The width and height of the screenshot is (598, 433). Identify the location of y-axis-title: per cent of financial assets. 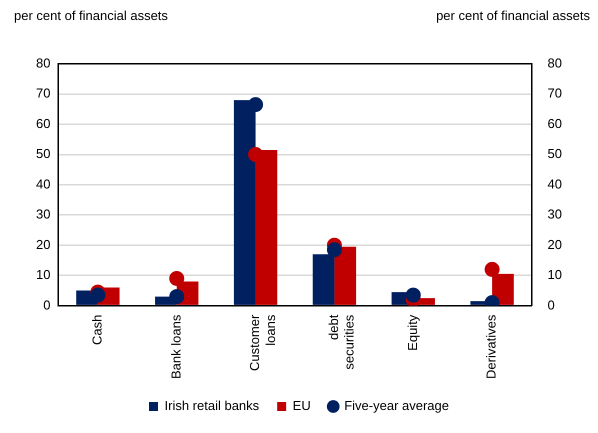
(91, 16).